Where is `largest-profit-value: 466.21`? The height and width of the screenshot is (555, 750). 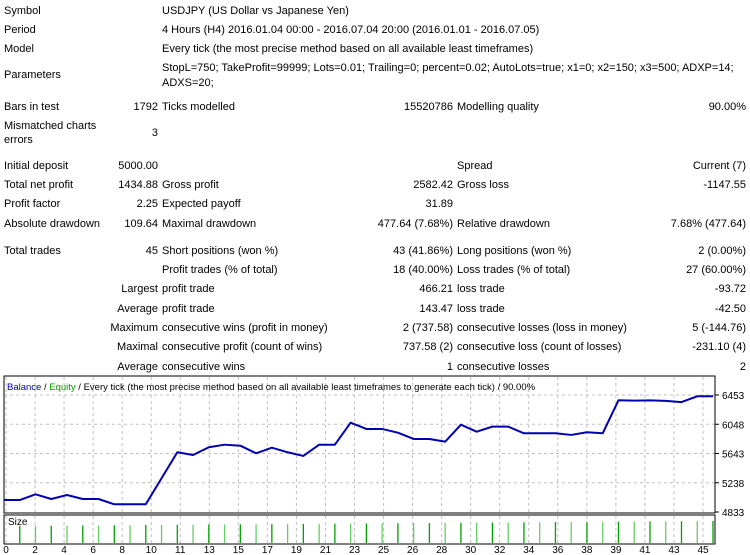 largest-profit-value: 466.21 is located at coordinates (436, 289).